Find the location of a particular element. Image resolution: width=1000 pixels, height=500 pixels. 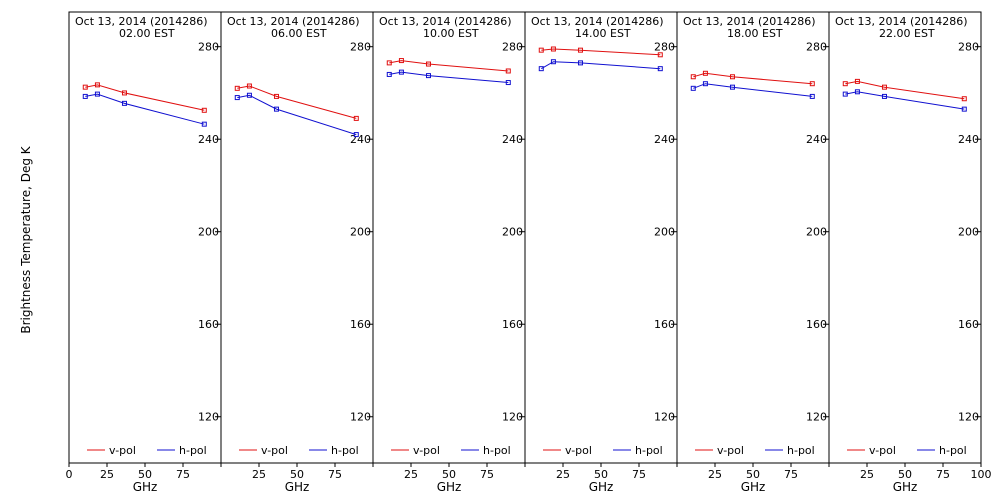

panel-title-time: 06.00 EST is located at coordinates (299, 33).